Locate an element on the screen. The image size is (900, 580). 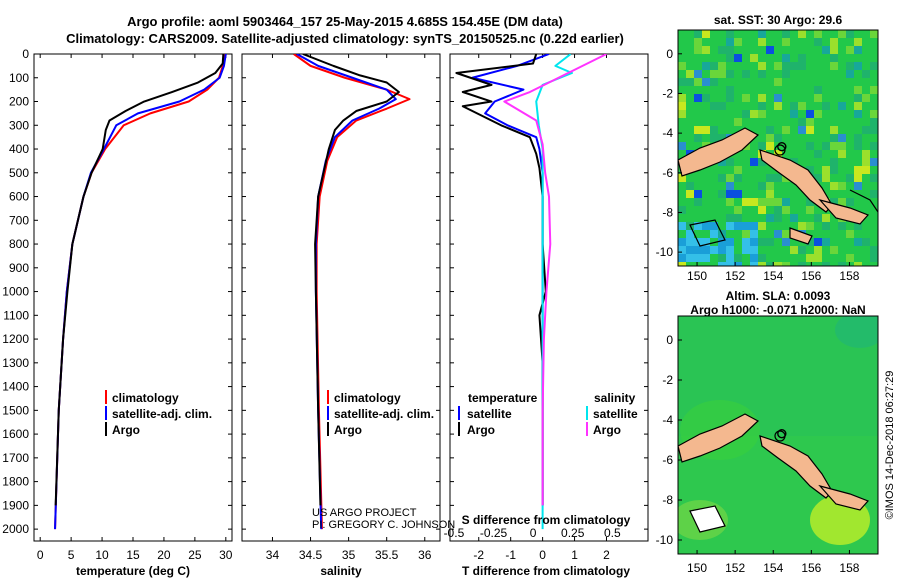
x-tick-label: 1 is located at coordinates (574, 555).